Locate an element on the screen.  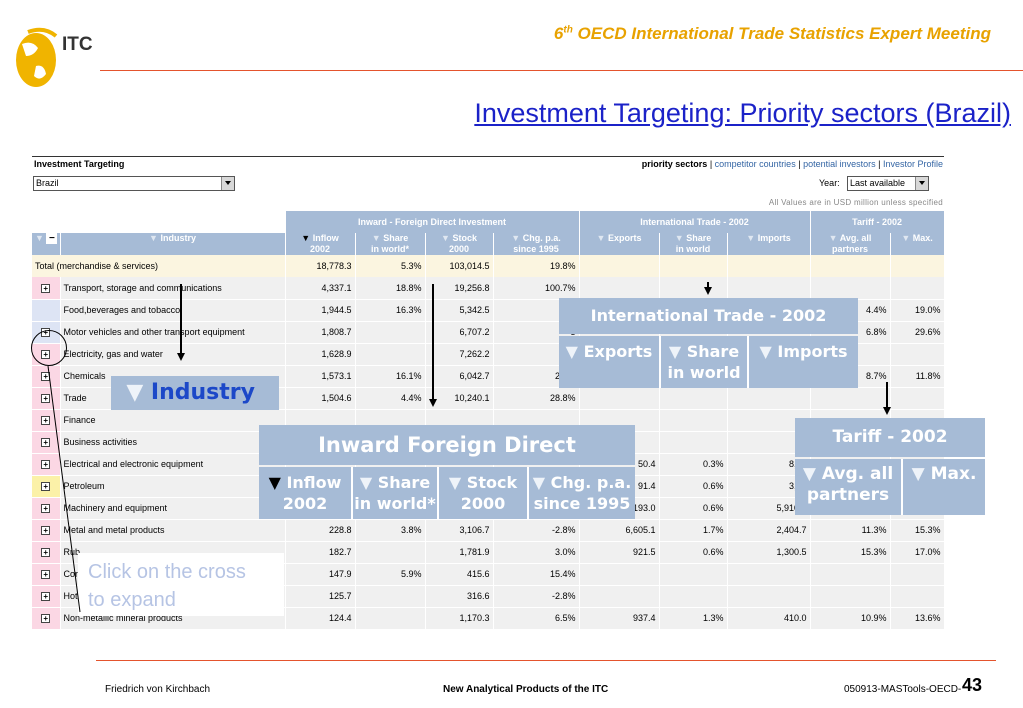
zoom-tariff-avg: ▼ Avg. all partners is located at coordinates (848, 487).